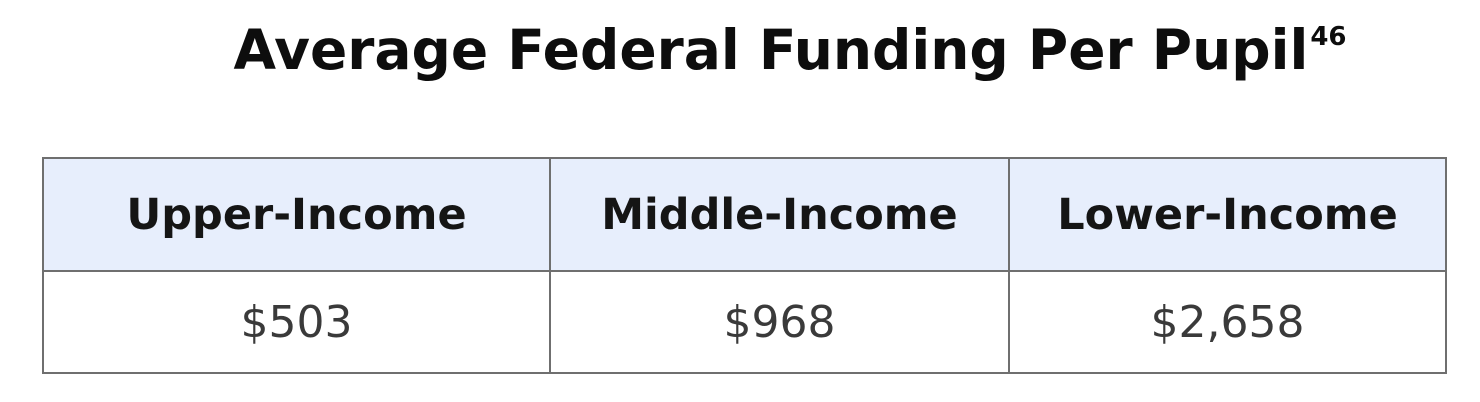  What do you see at coordinates (779, 214) in the screenshot?
I see `column-header-middle-income: Middle-Income` at bounding box center [779, 214].